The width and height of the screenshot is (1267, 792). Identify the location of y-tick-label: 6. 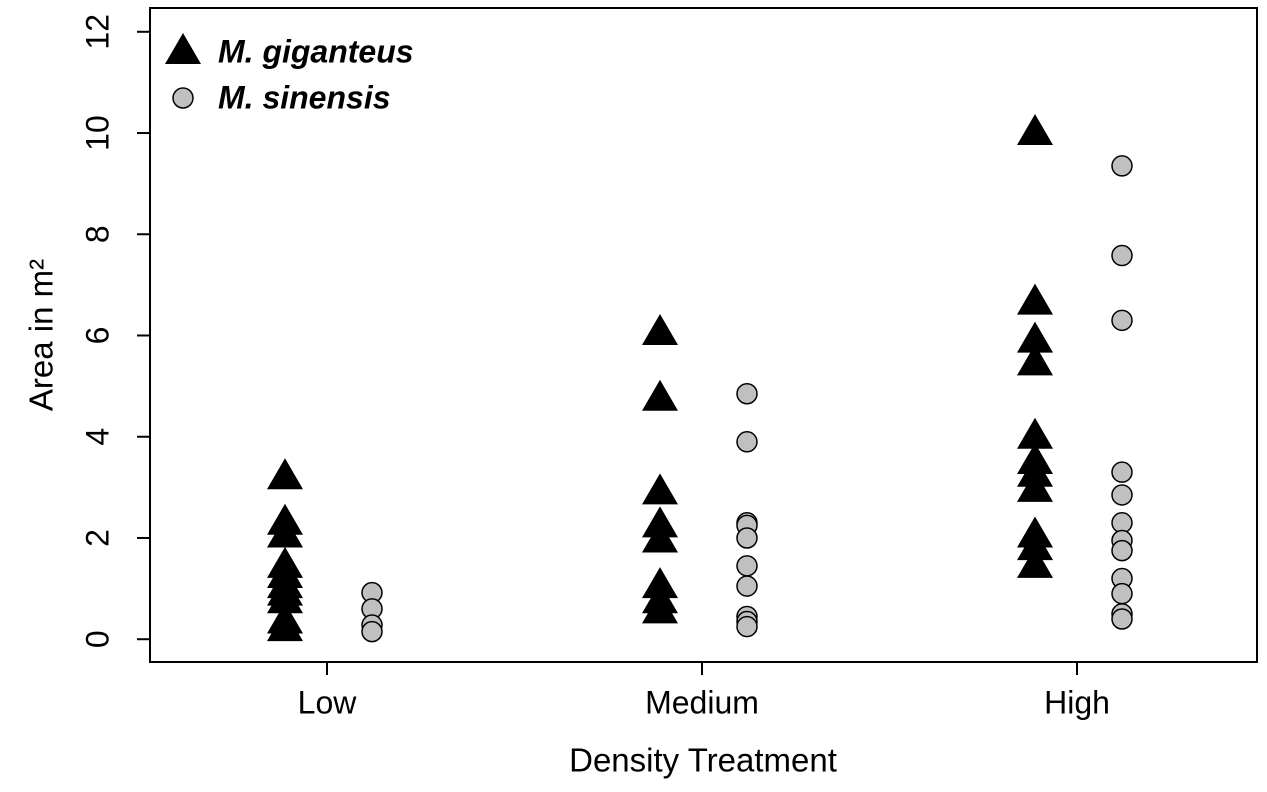
(97, 336).